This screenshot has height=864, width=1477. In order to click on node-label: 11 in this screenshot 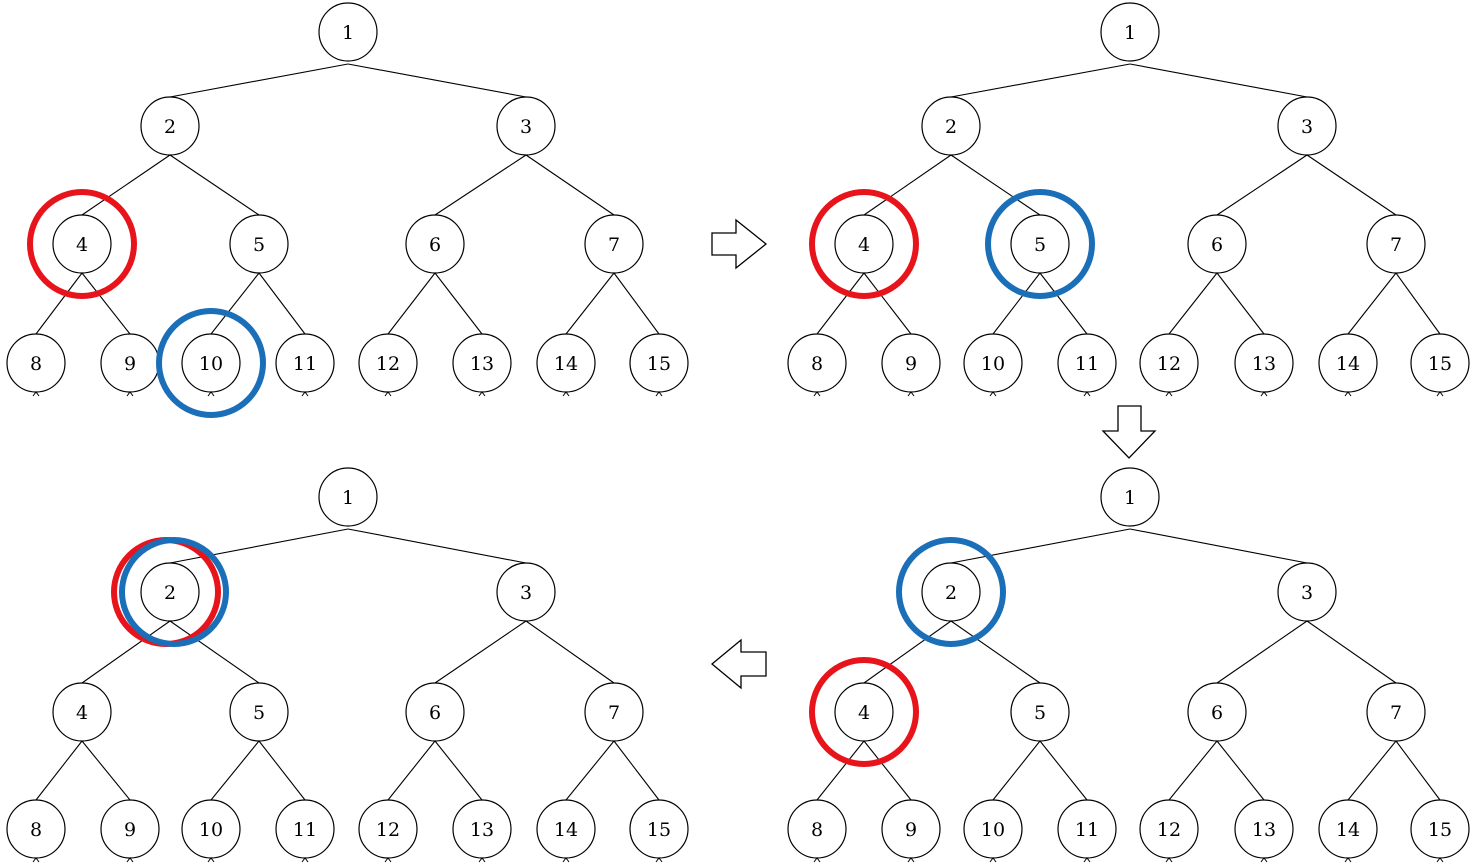, I will do `click(1087, 830)`.